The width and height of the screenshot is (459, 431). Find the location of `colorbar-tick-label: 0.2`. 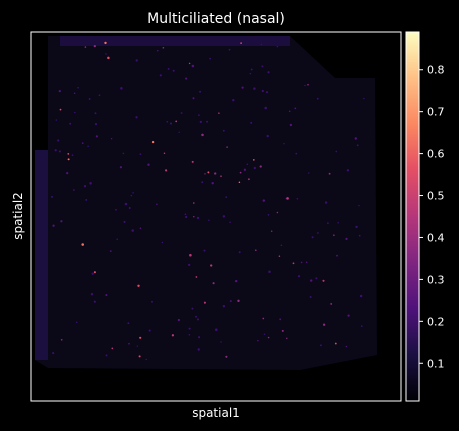

colorbar-tick-label: 0.2 is located at coordinates (436, 321).